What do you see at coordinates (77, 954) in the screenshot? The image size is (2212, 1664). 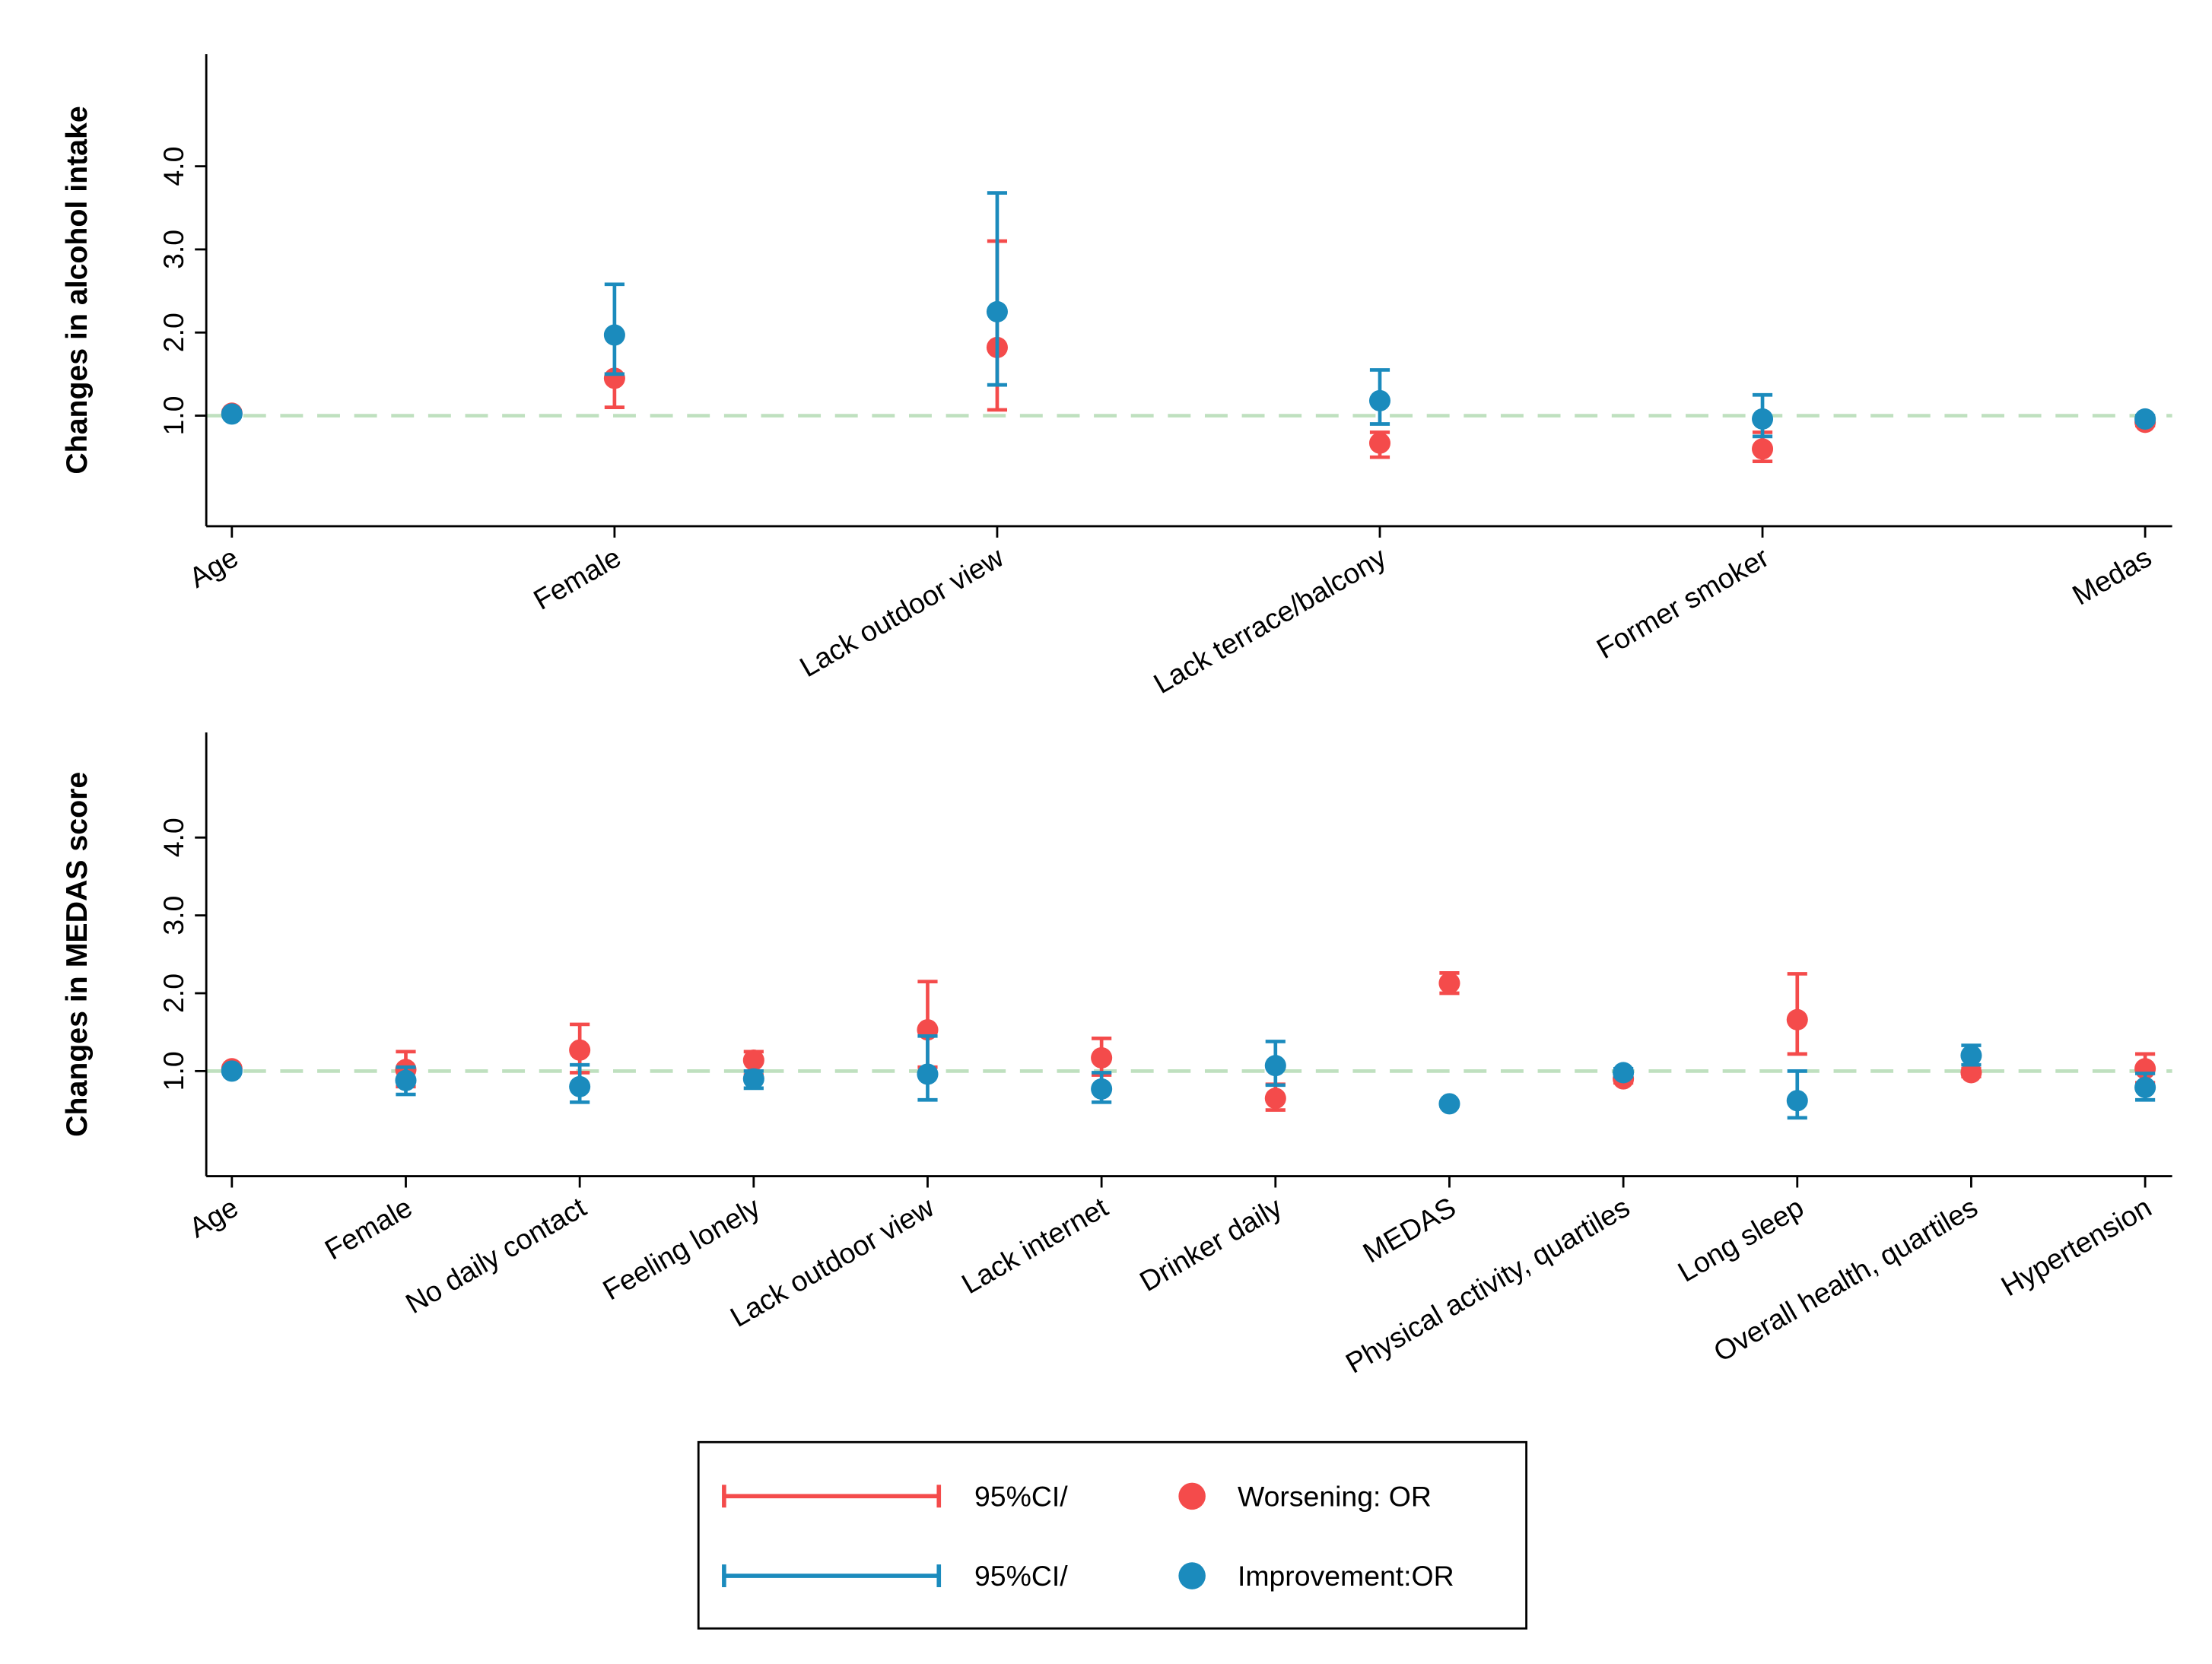 I see `y-axis-label: Changes in MEDAS score` at bounding box center [77, 954].